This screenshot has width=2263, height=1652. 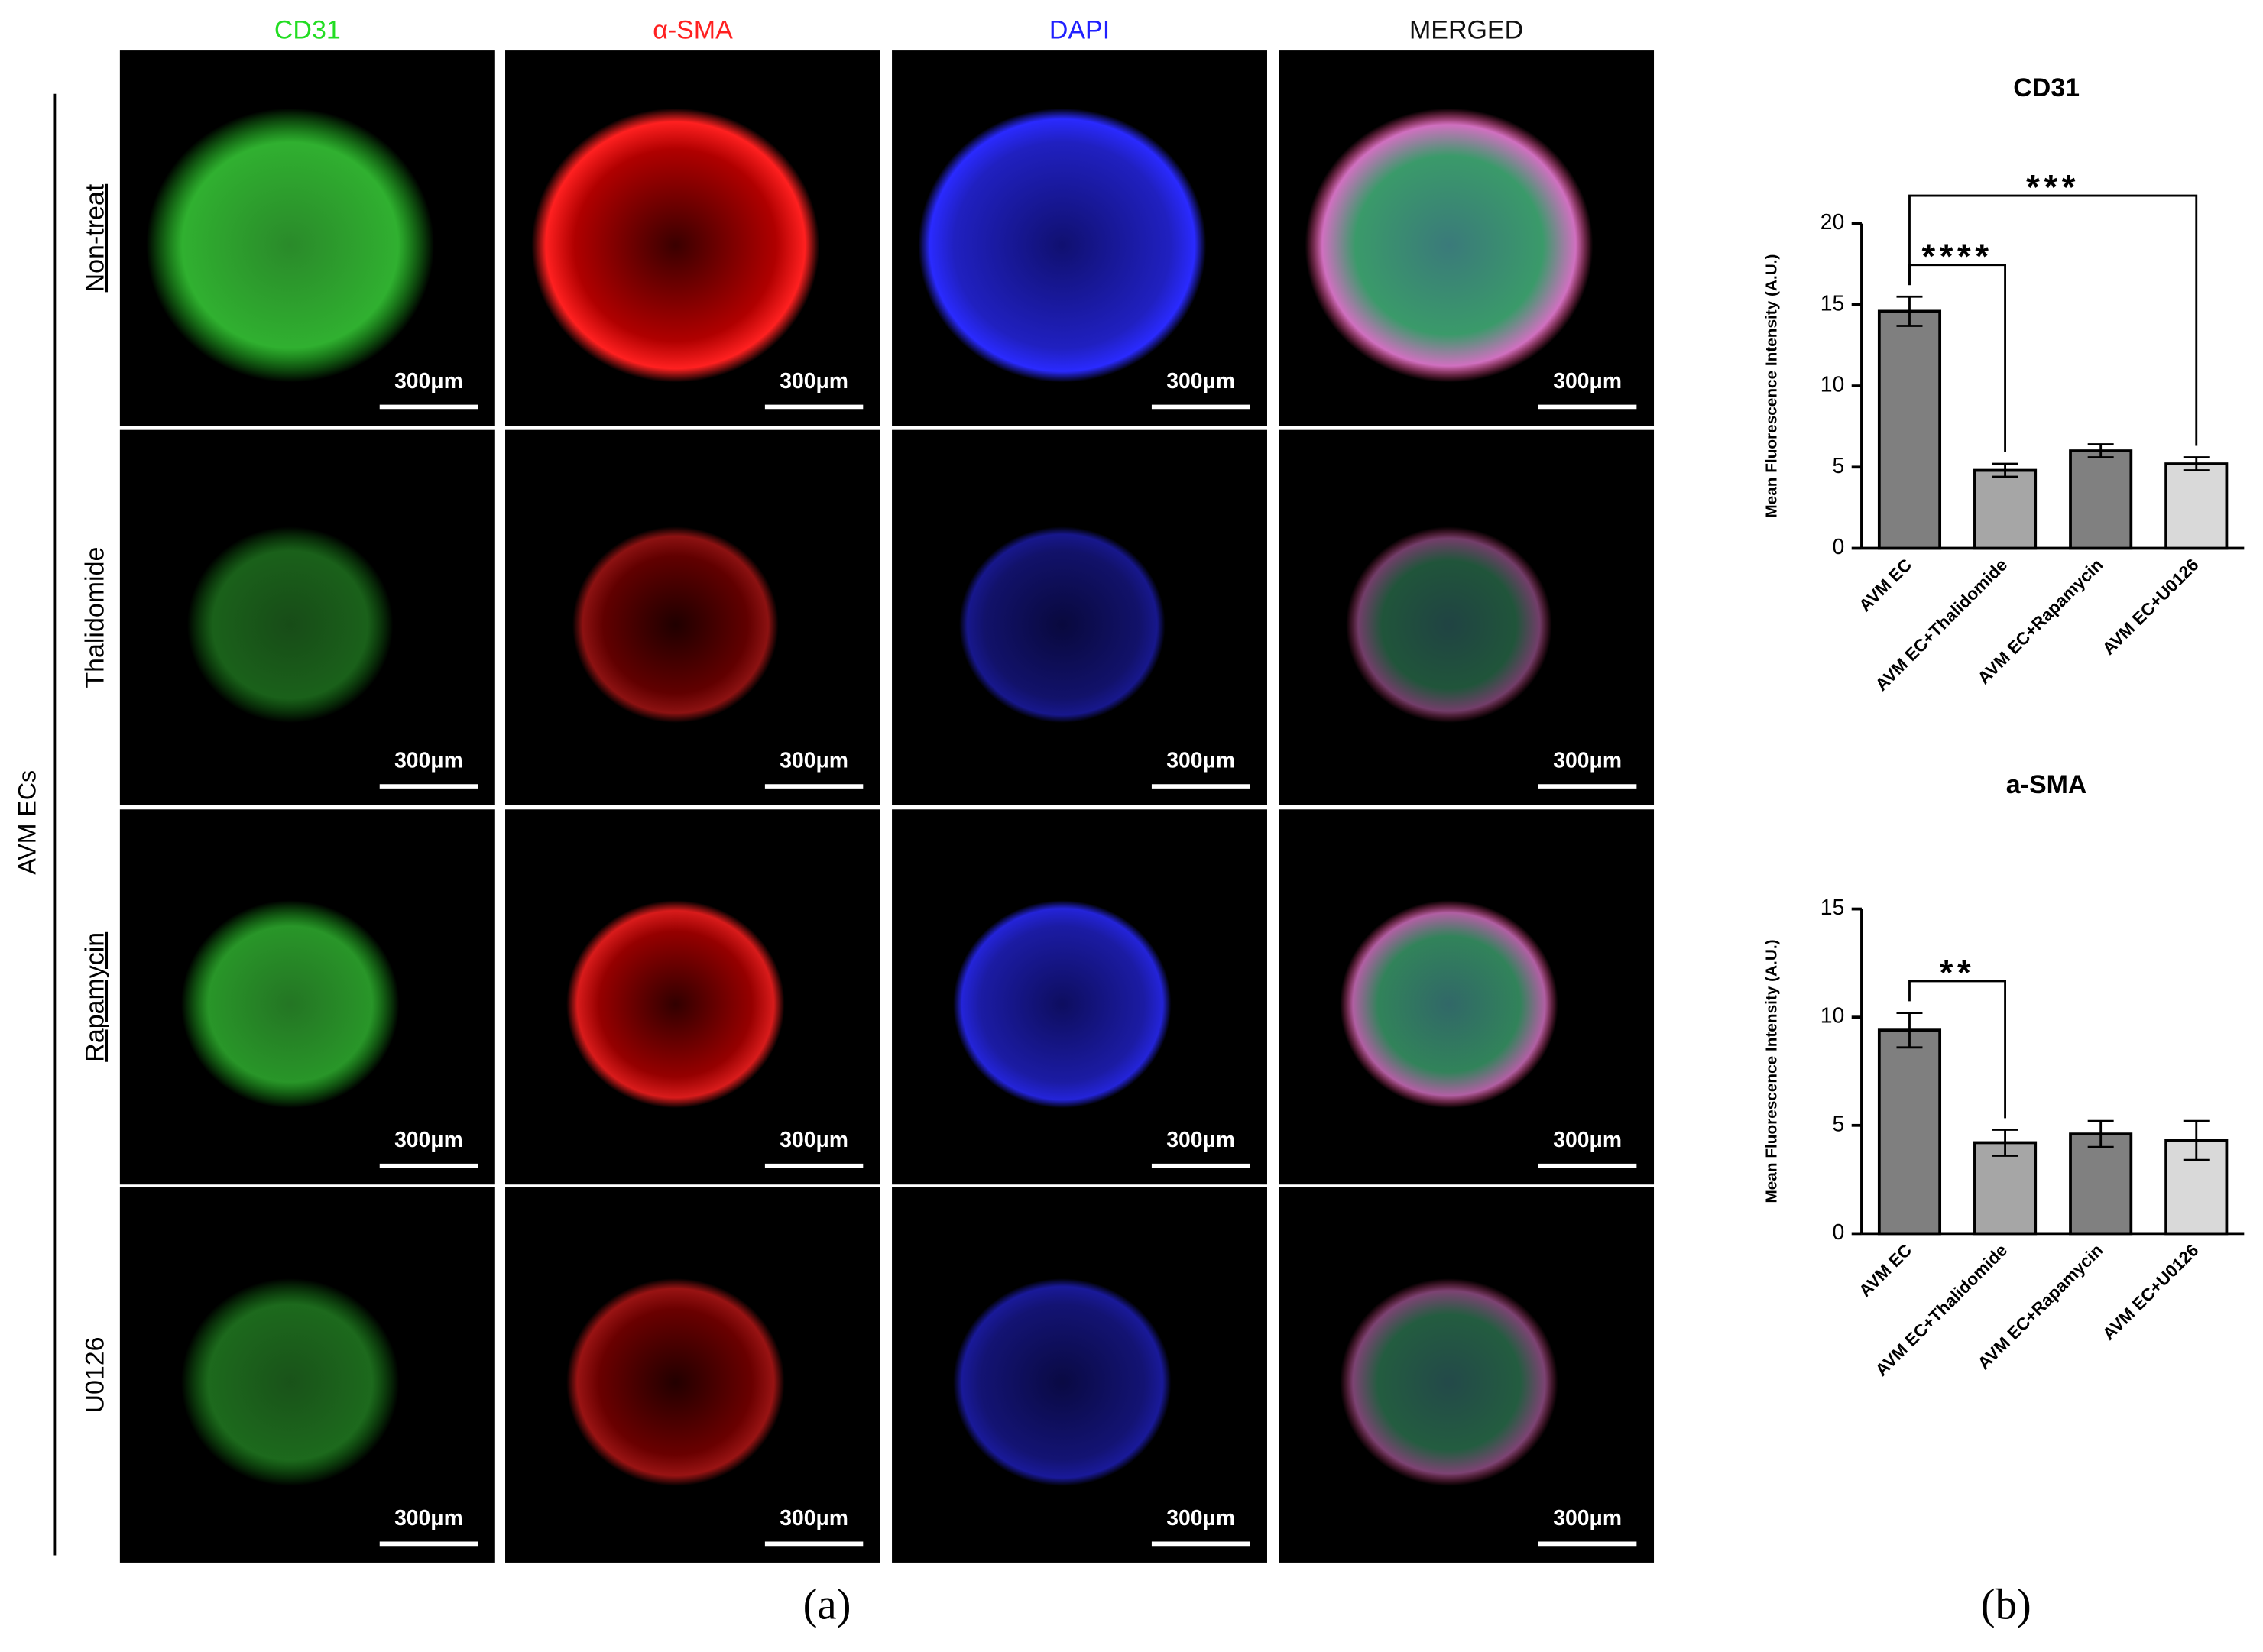 I want to click on group-label: AVM ECs, so click(x=27, y=822).